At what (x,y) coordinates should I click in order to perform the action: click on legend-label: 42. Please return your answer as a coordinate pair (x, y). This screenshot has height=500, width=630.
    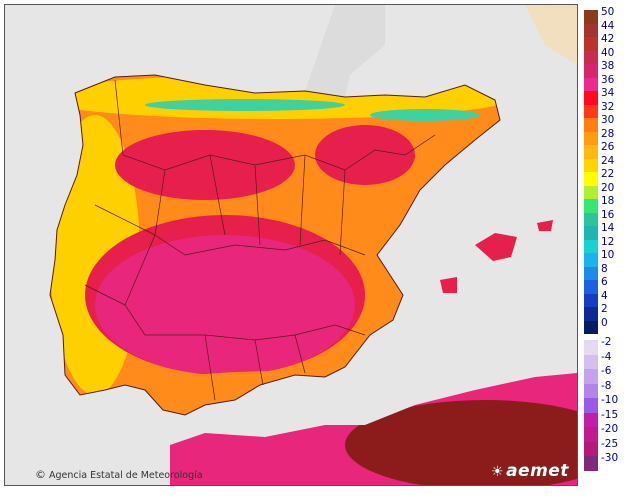
    Looking at the image, I should click on (608, 39).